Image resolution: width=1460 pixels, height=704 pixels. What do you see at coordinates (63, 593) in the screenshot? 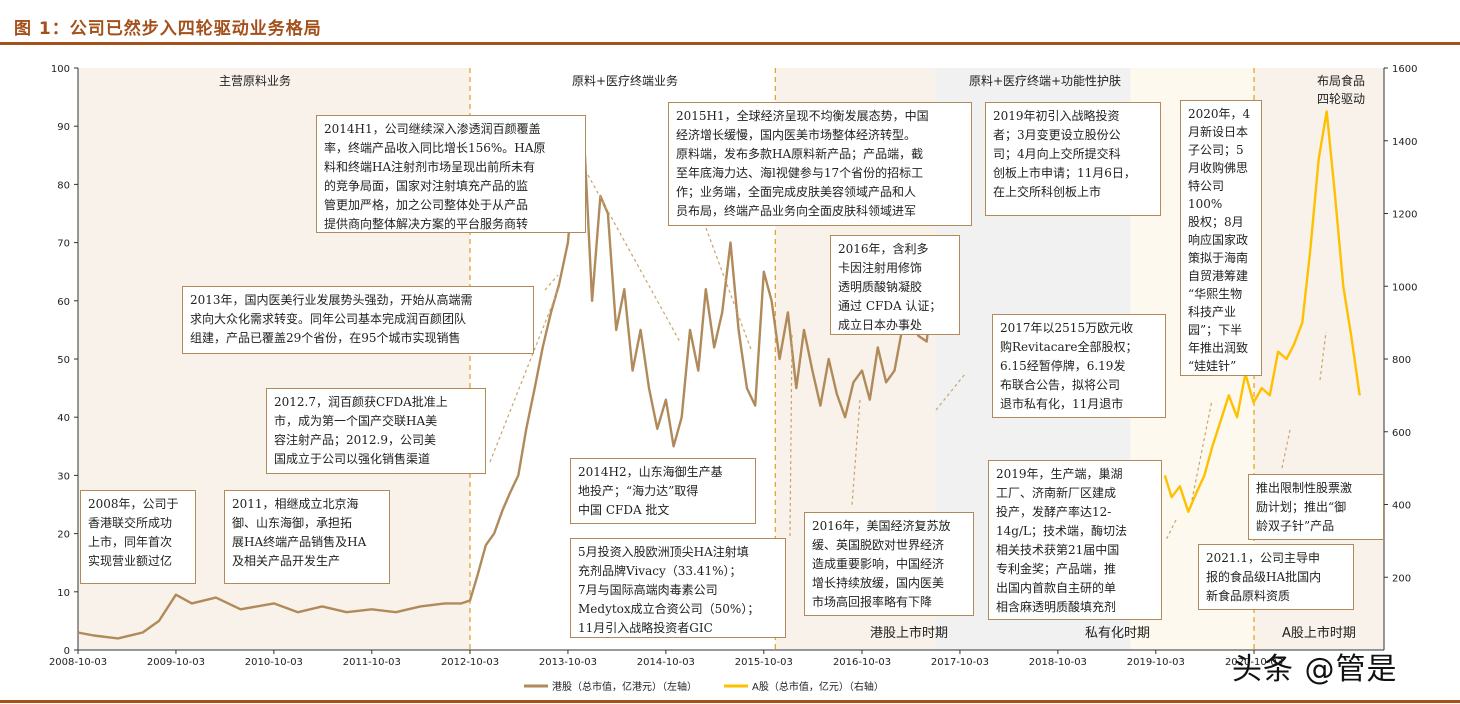
I see `y-left-tick-label: 10` at bounding box center [63, 593].